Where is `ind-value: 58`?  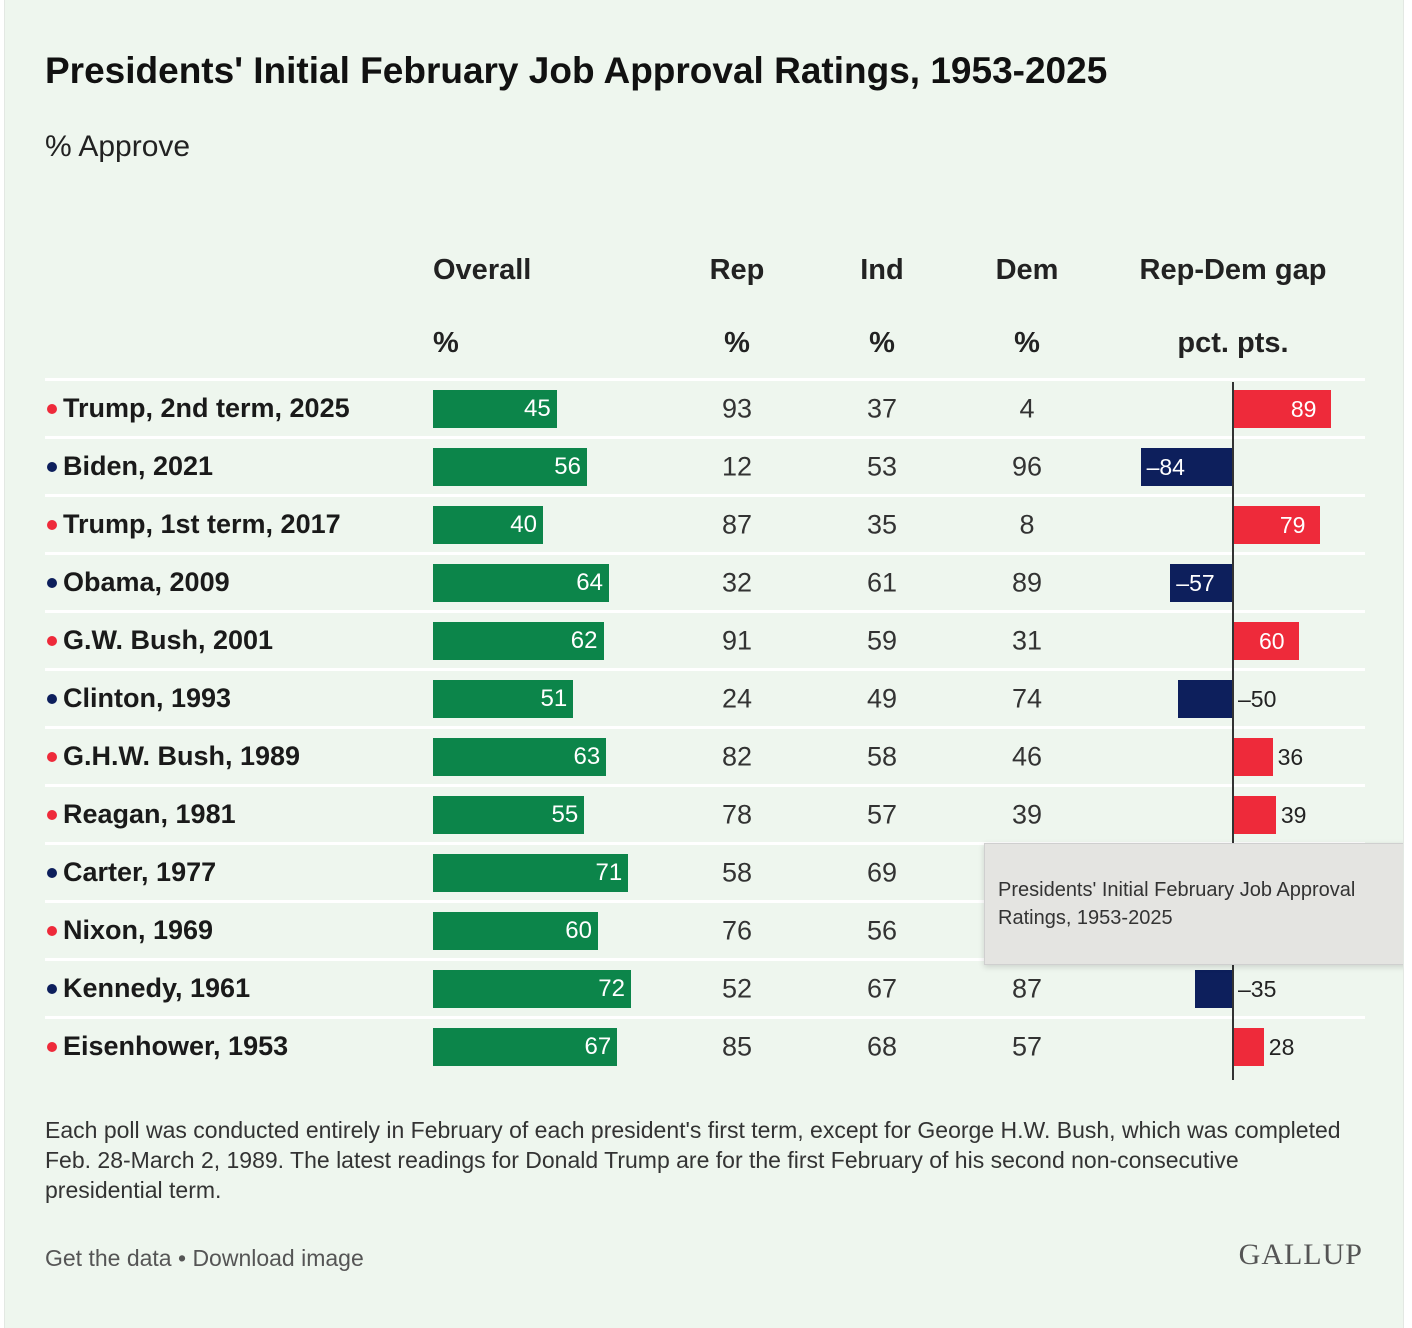 ind-value: 58 is located at coordinates (882, 756).